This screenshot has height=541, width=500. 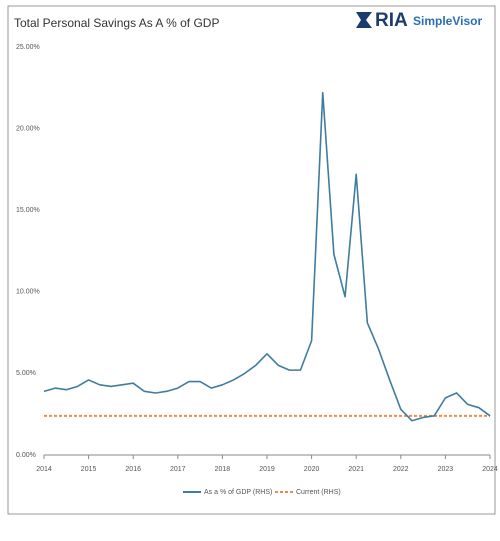 What do you see at coordinates (391, 20) in the screenshot?
I see `logo-brand: RIA` at bounding box center [391, 20].